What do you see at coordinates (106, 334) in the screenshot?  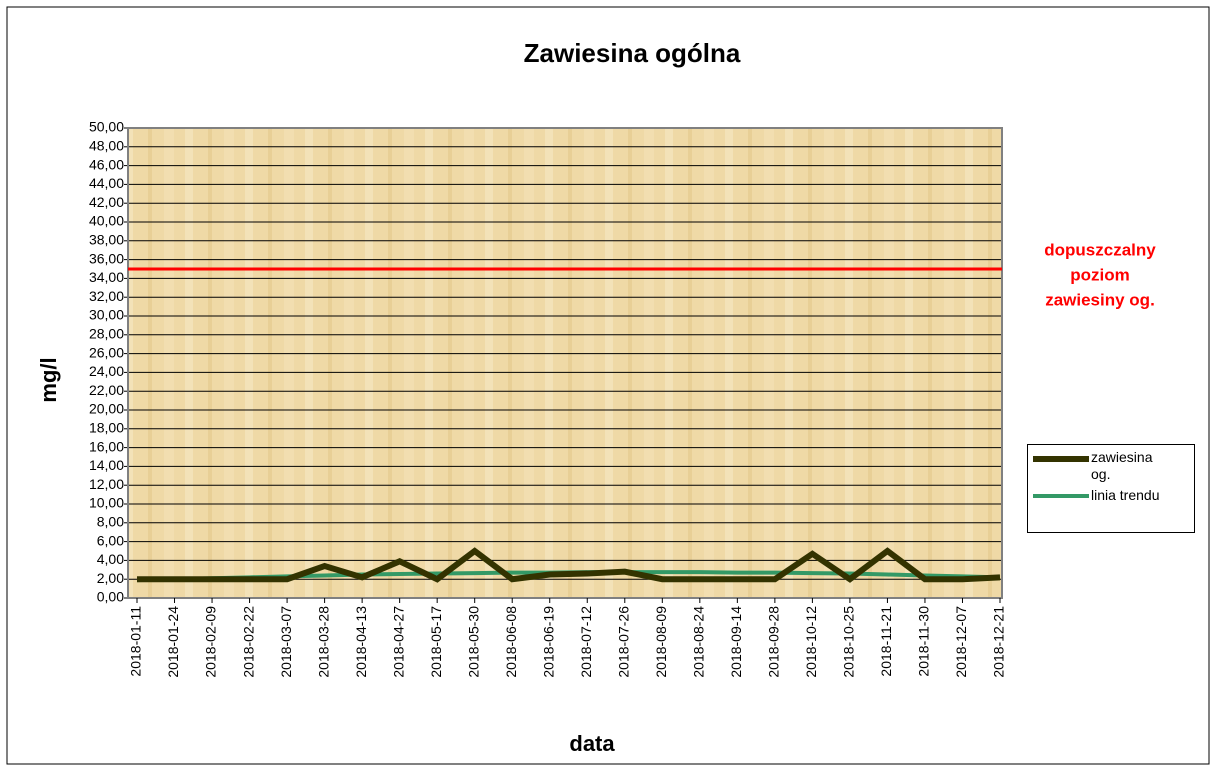 I see `y-tick-label: 28,00` at bounding box center [106, 334].